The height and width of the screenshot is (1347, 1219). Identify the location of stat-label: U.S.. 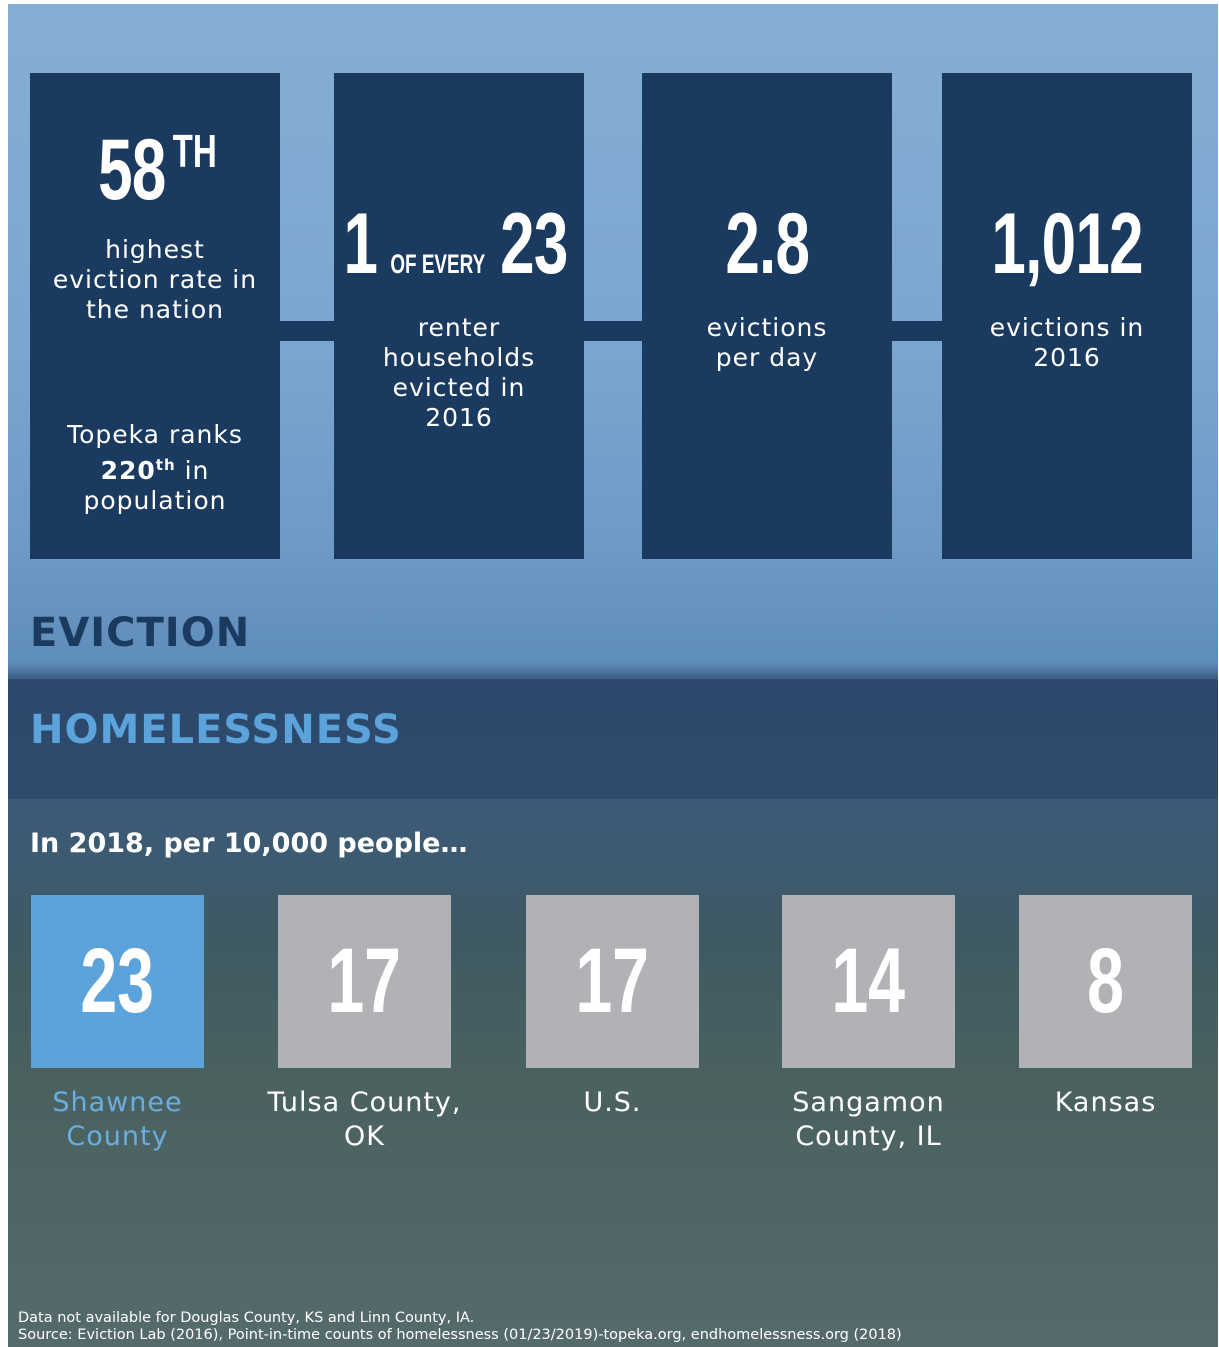
(612, 1102).